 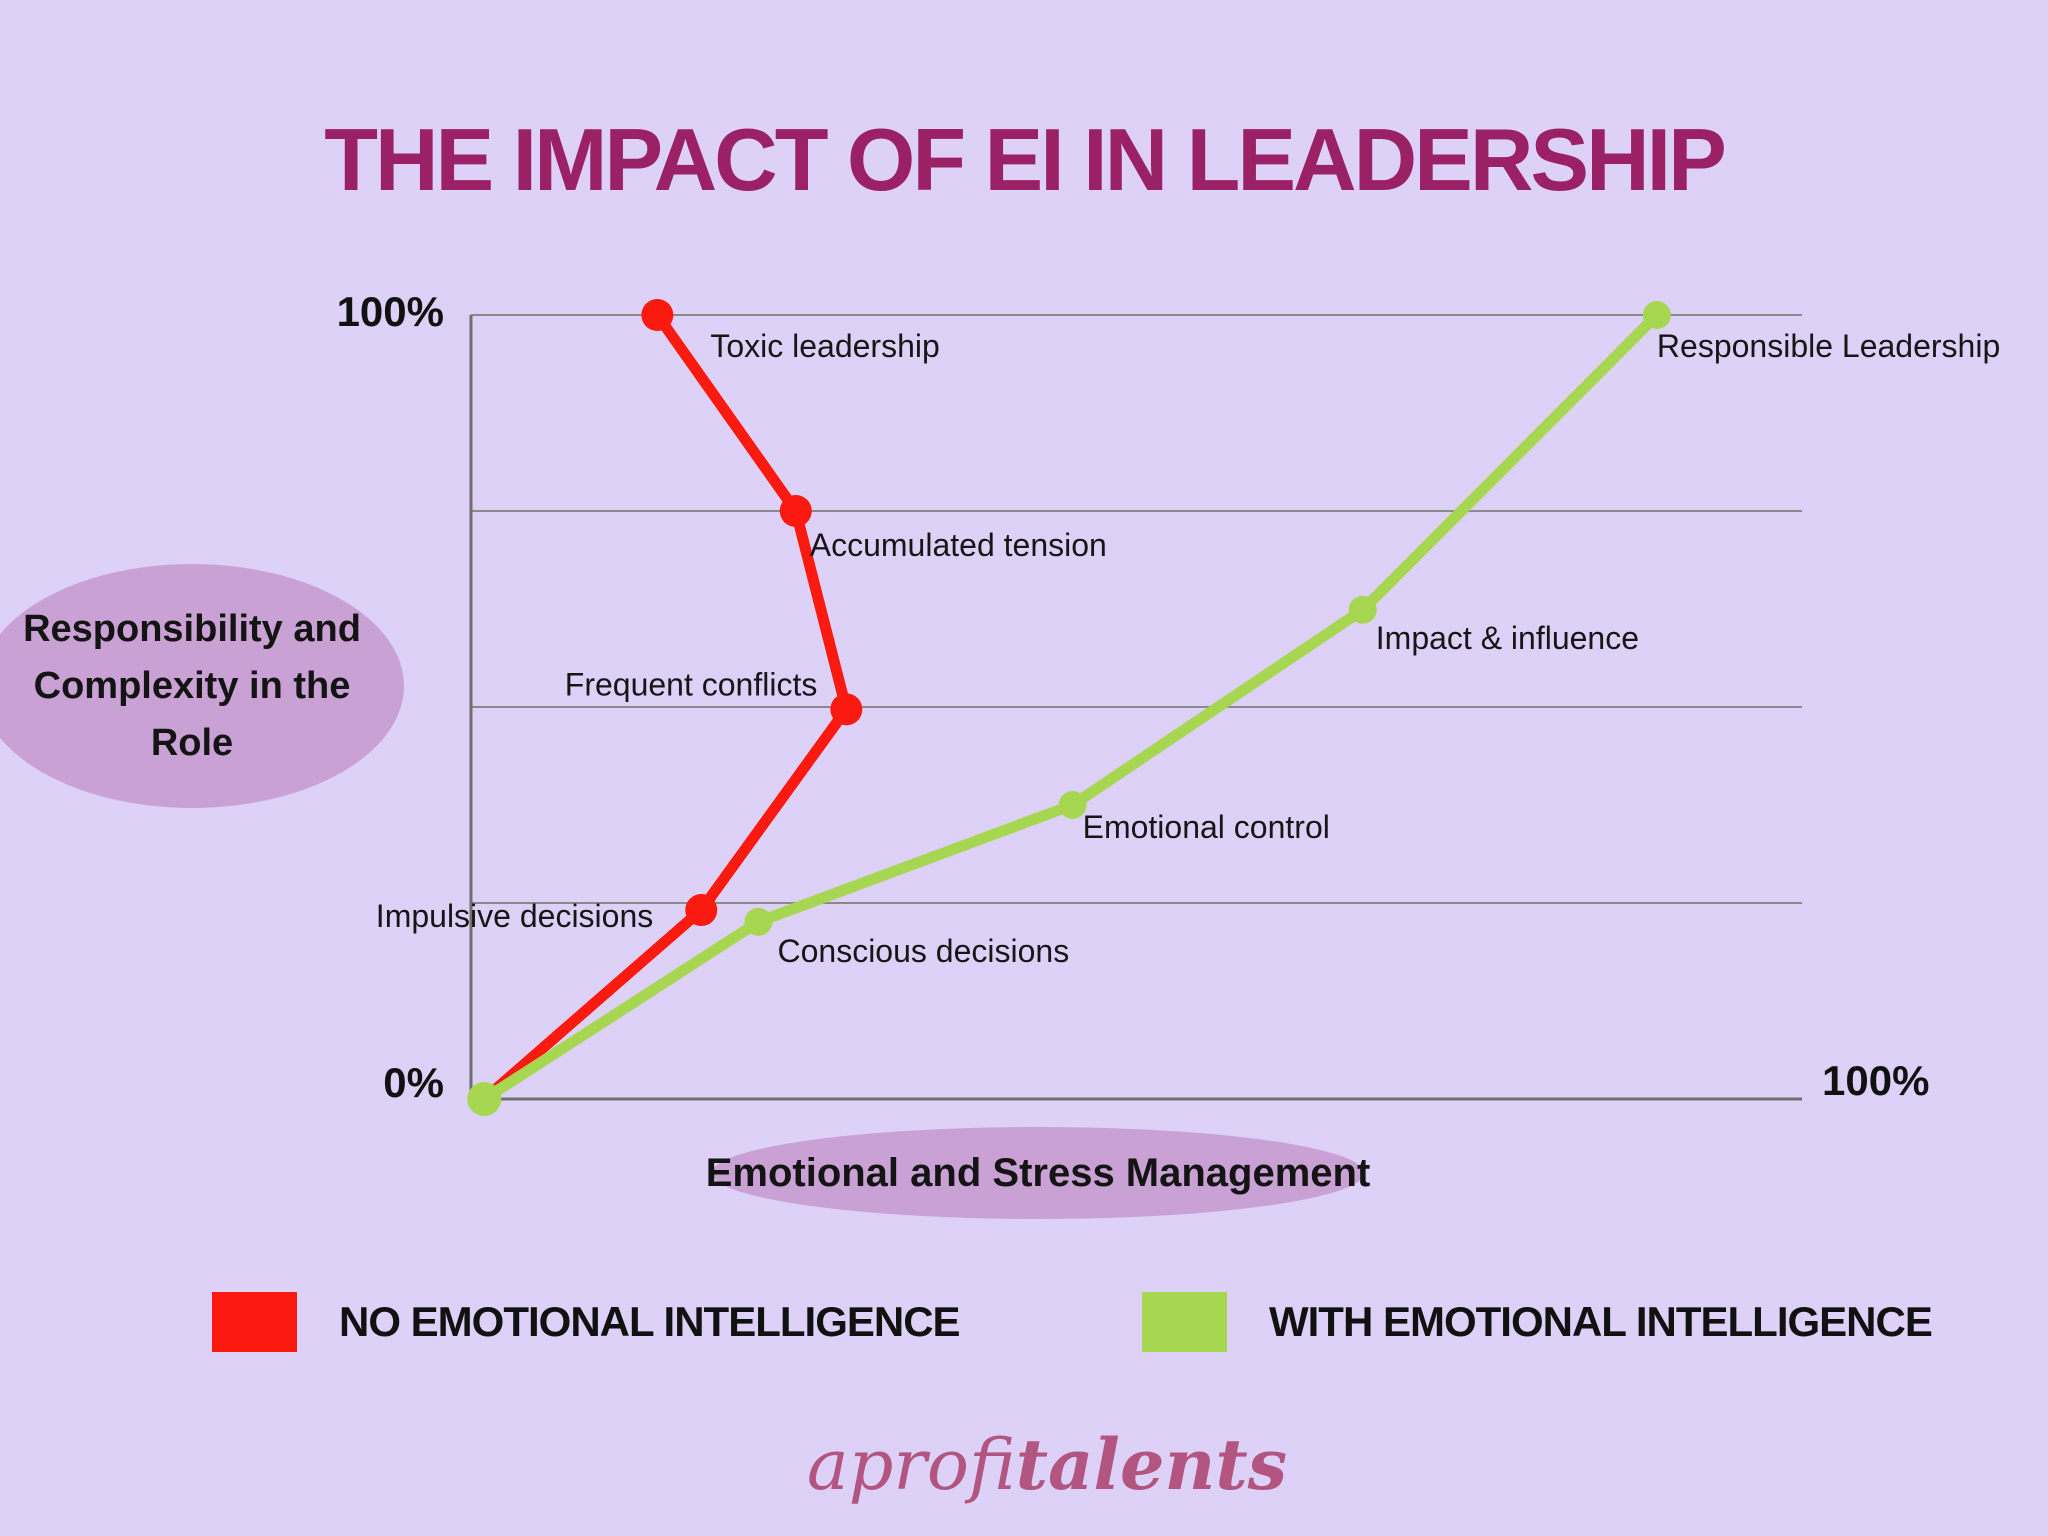 What do you see at coordinates (514, 916) in the screenshot?
I see `point-label-impulsive-decisions: Impulsive decisions` at bounding box center [514, 916].